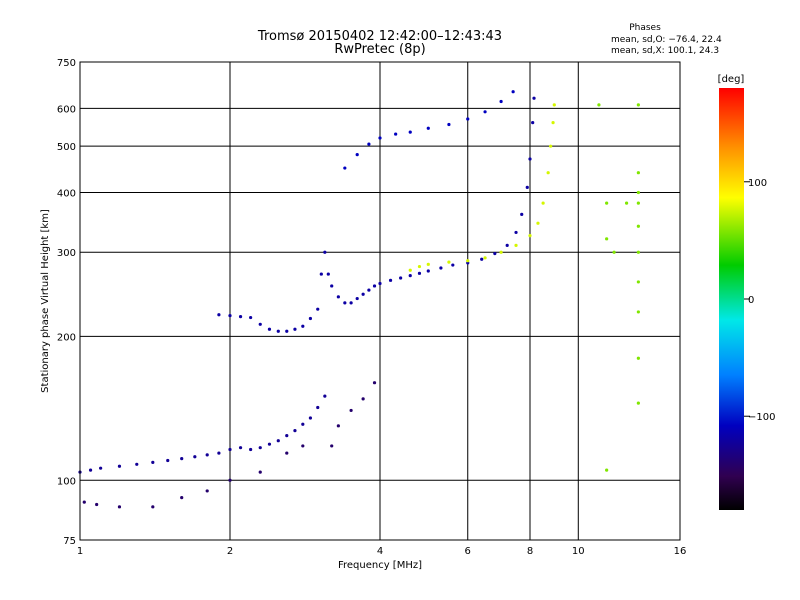 Image resolution: width=800 pixels, height=600 pixels. What do you see at coordinates (751, 300) in the screenshot?
I see `colorbar-tick-label: 0` at bounding box center [751, 300].